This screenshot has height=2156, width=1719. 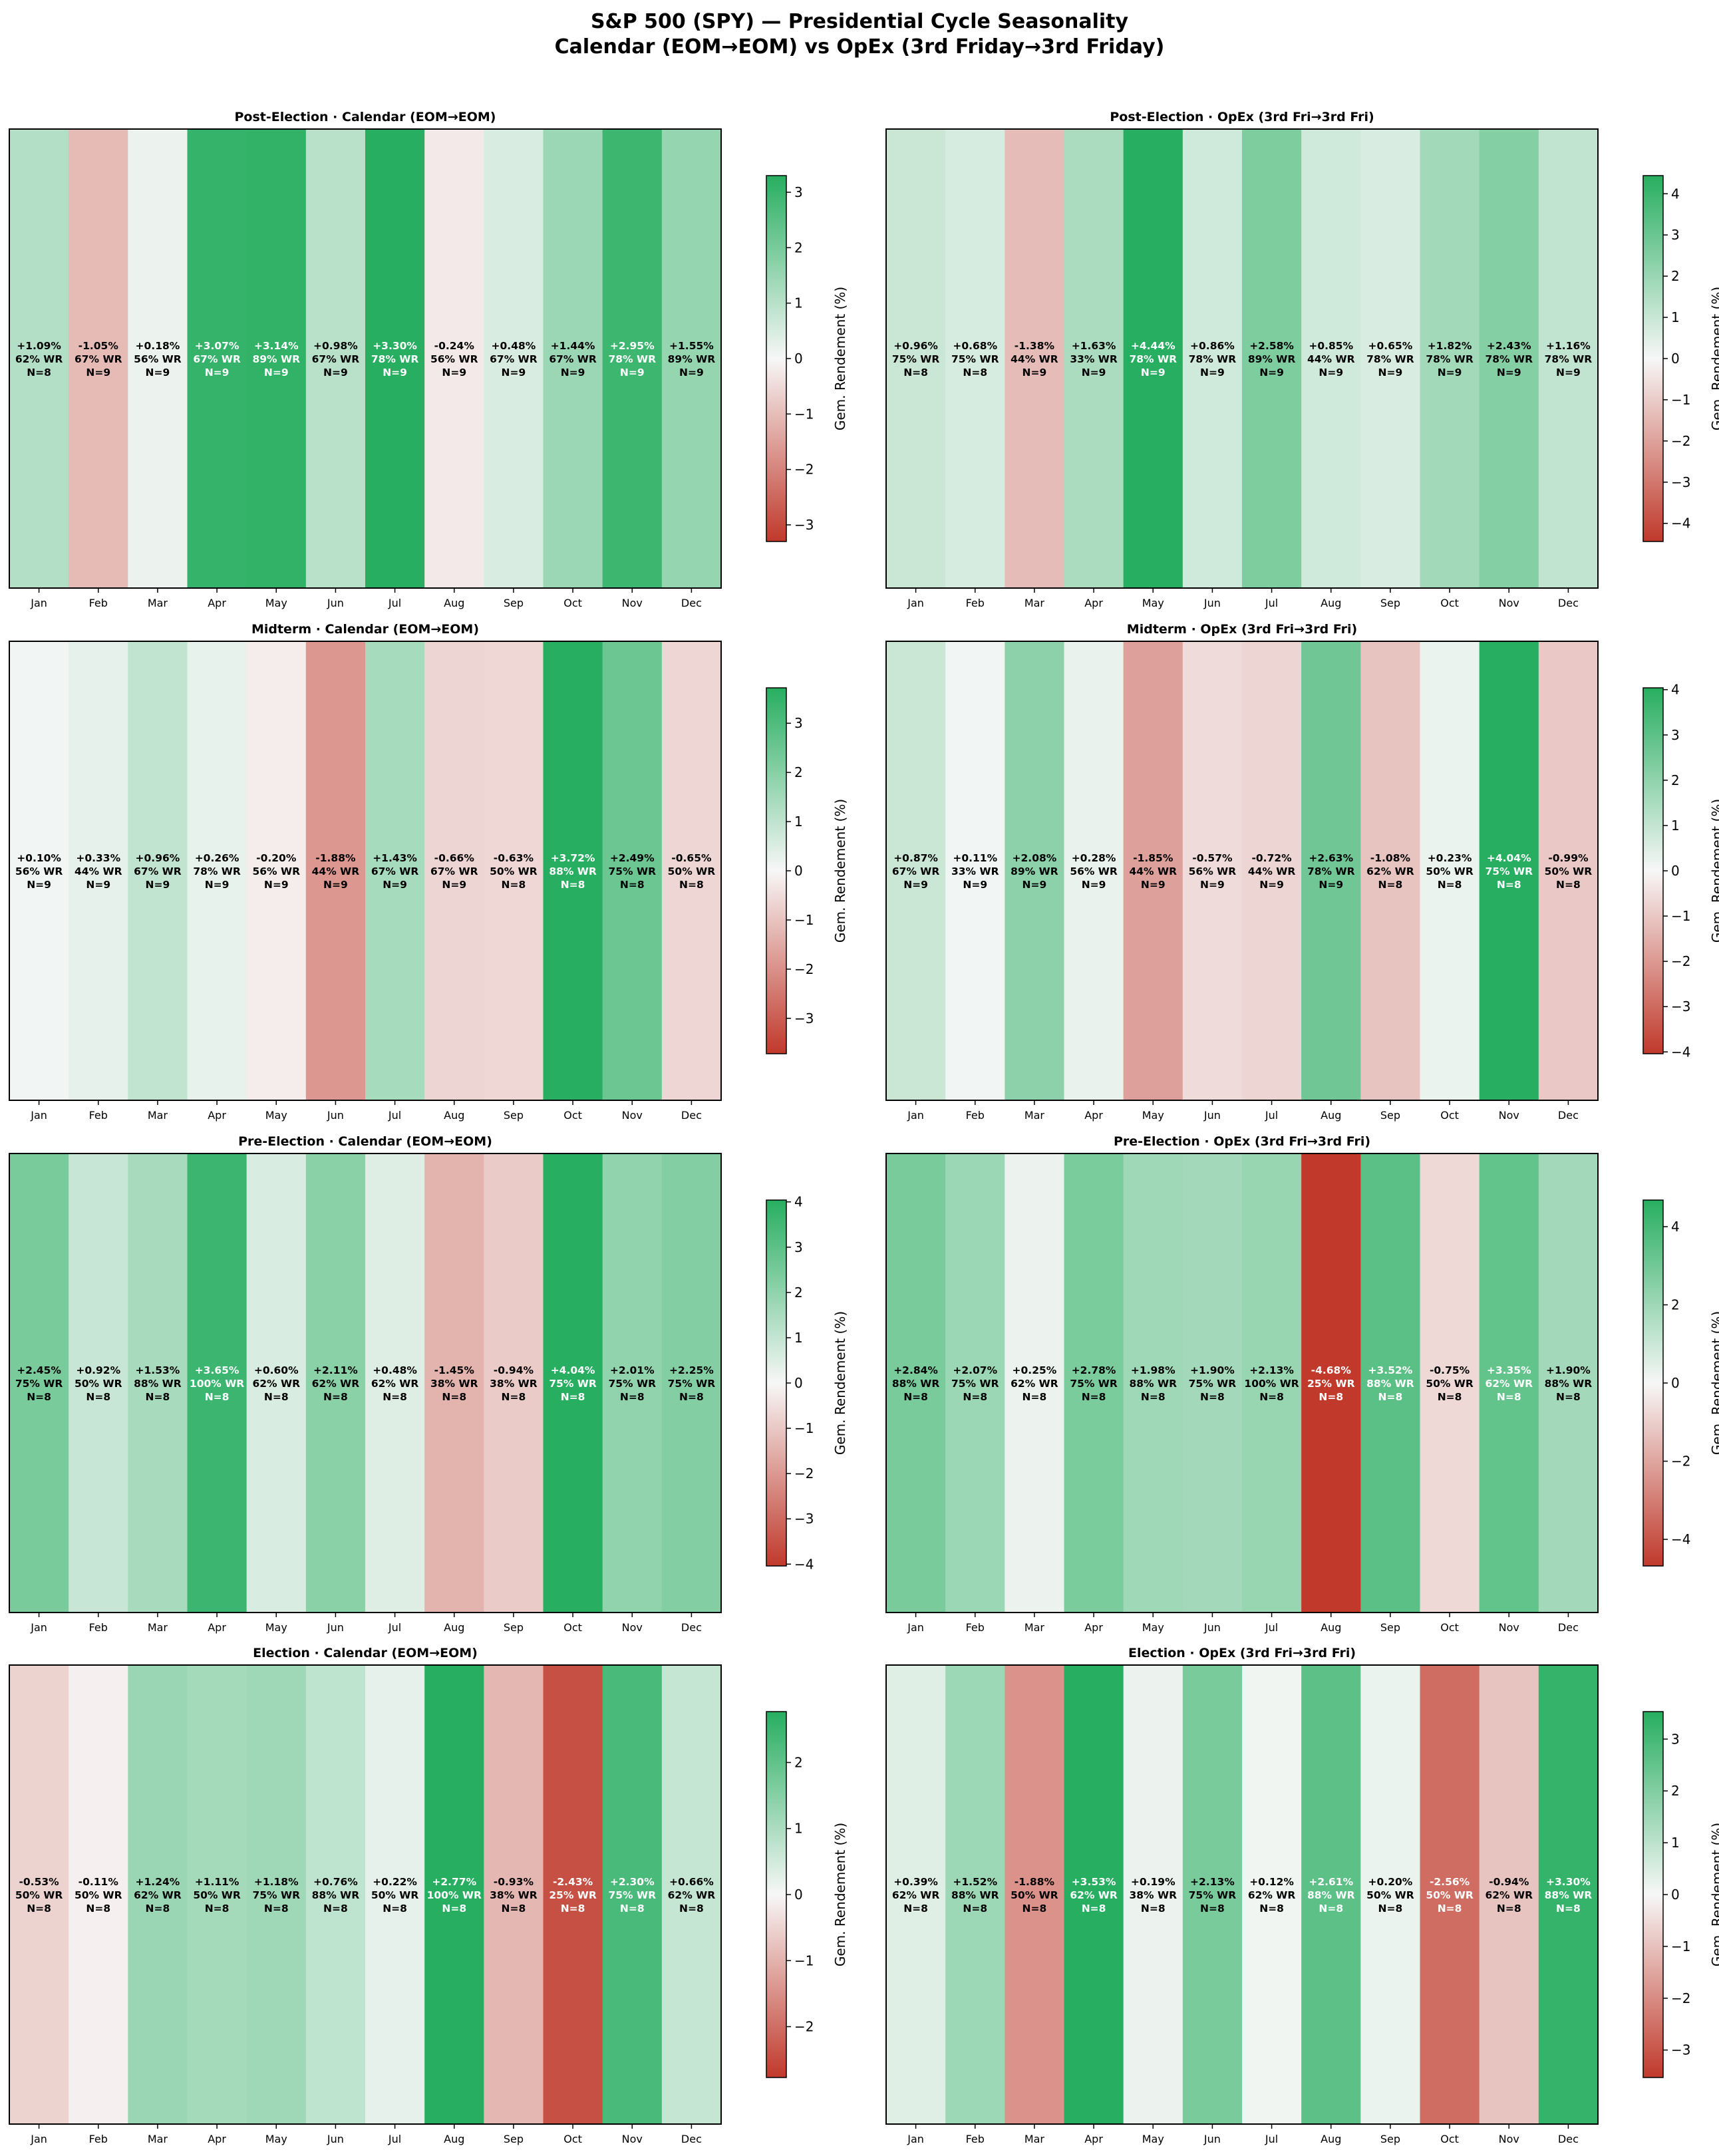 I want to click on heatmap-cell-feb: +2.07% 75% WRN=8, so click(x=975, y=1383).